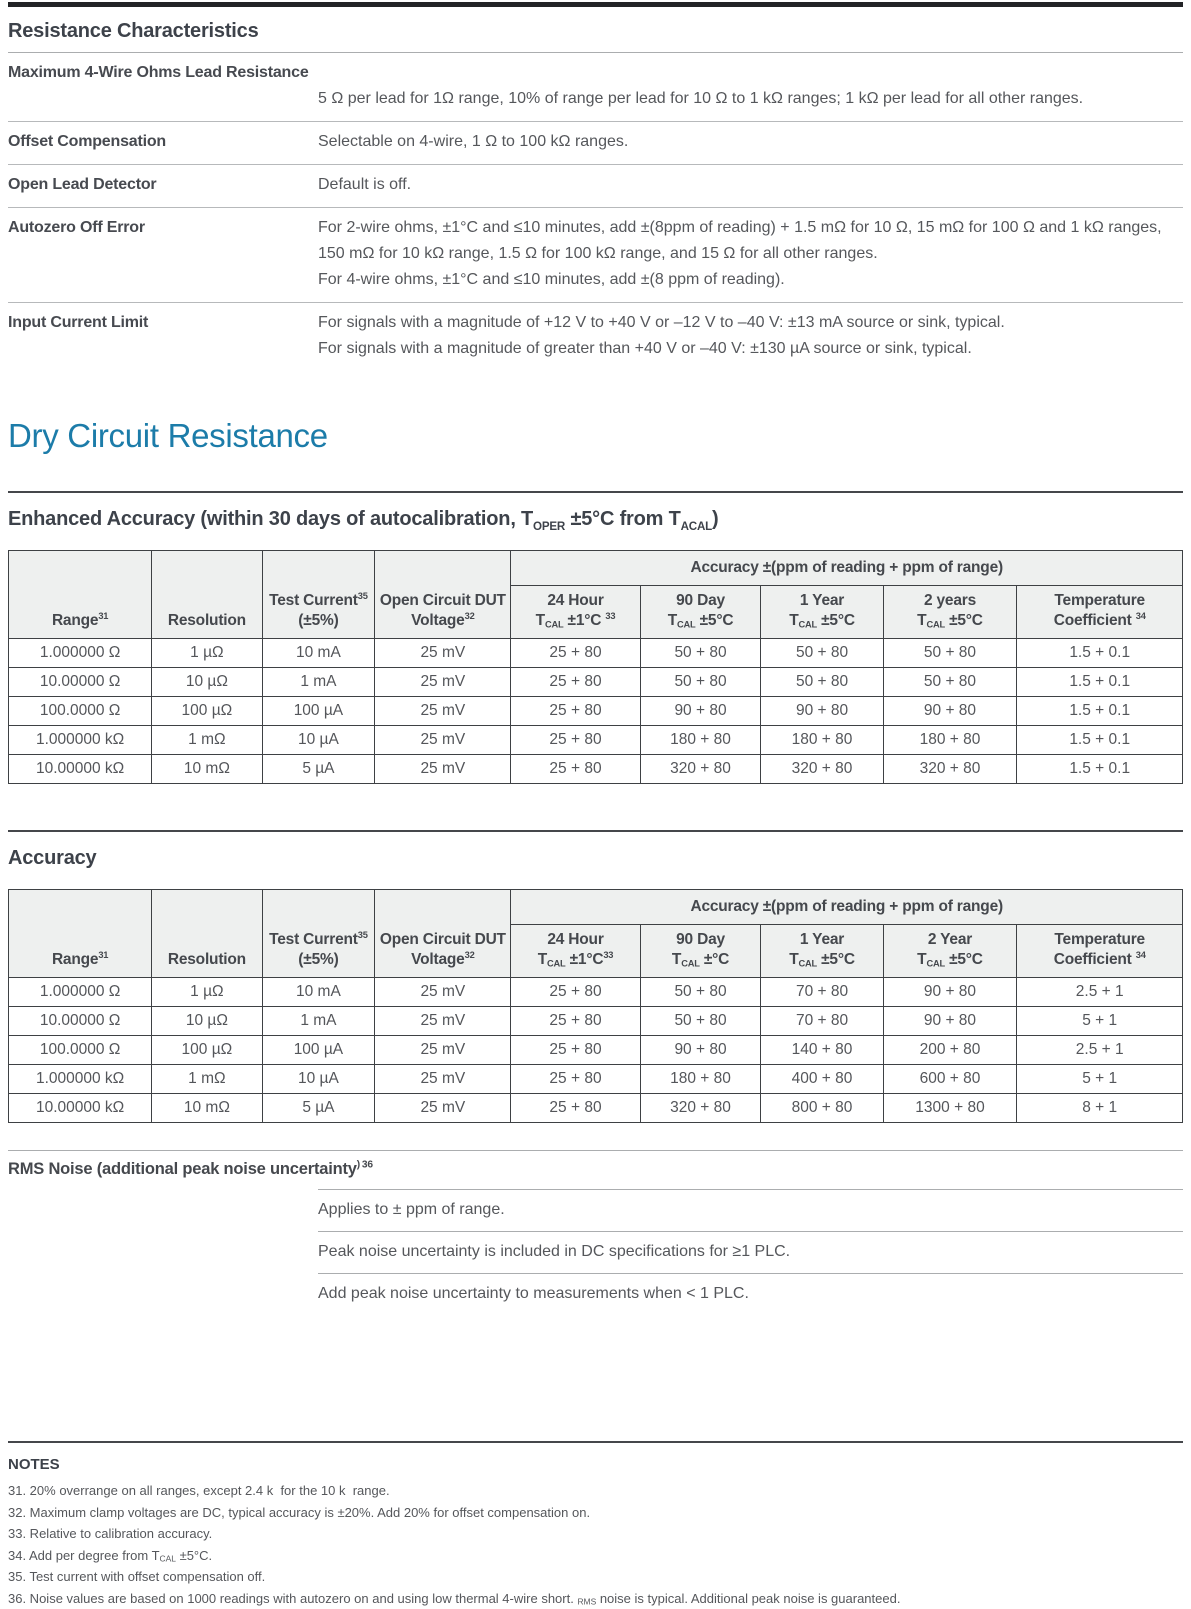  I want to click on spec-label: Offset Compensation, so click(163, 142).